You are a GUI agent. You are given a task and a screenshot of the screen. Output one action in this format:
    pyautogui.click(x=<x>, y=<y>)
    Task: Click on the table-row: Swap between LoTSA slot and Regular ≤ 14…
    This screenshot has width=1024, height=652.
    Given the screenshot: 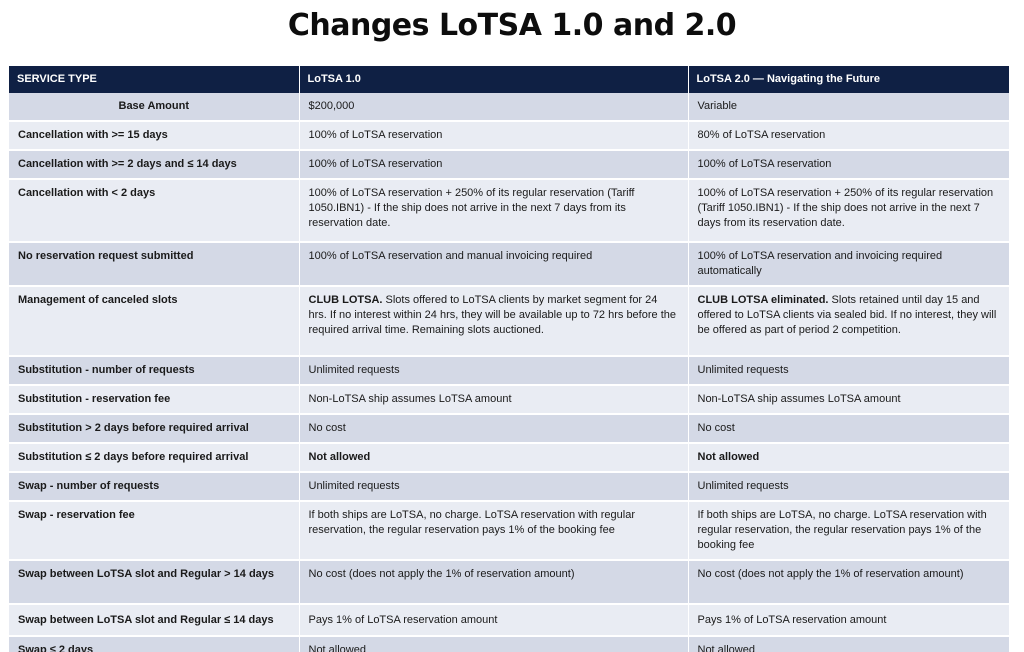 What is the action you would take?
    pyautogui.click(x=509, y=620)
    